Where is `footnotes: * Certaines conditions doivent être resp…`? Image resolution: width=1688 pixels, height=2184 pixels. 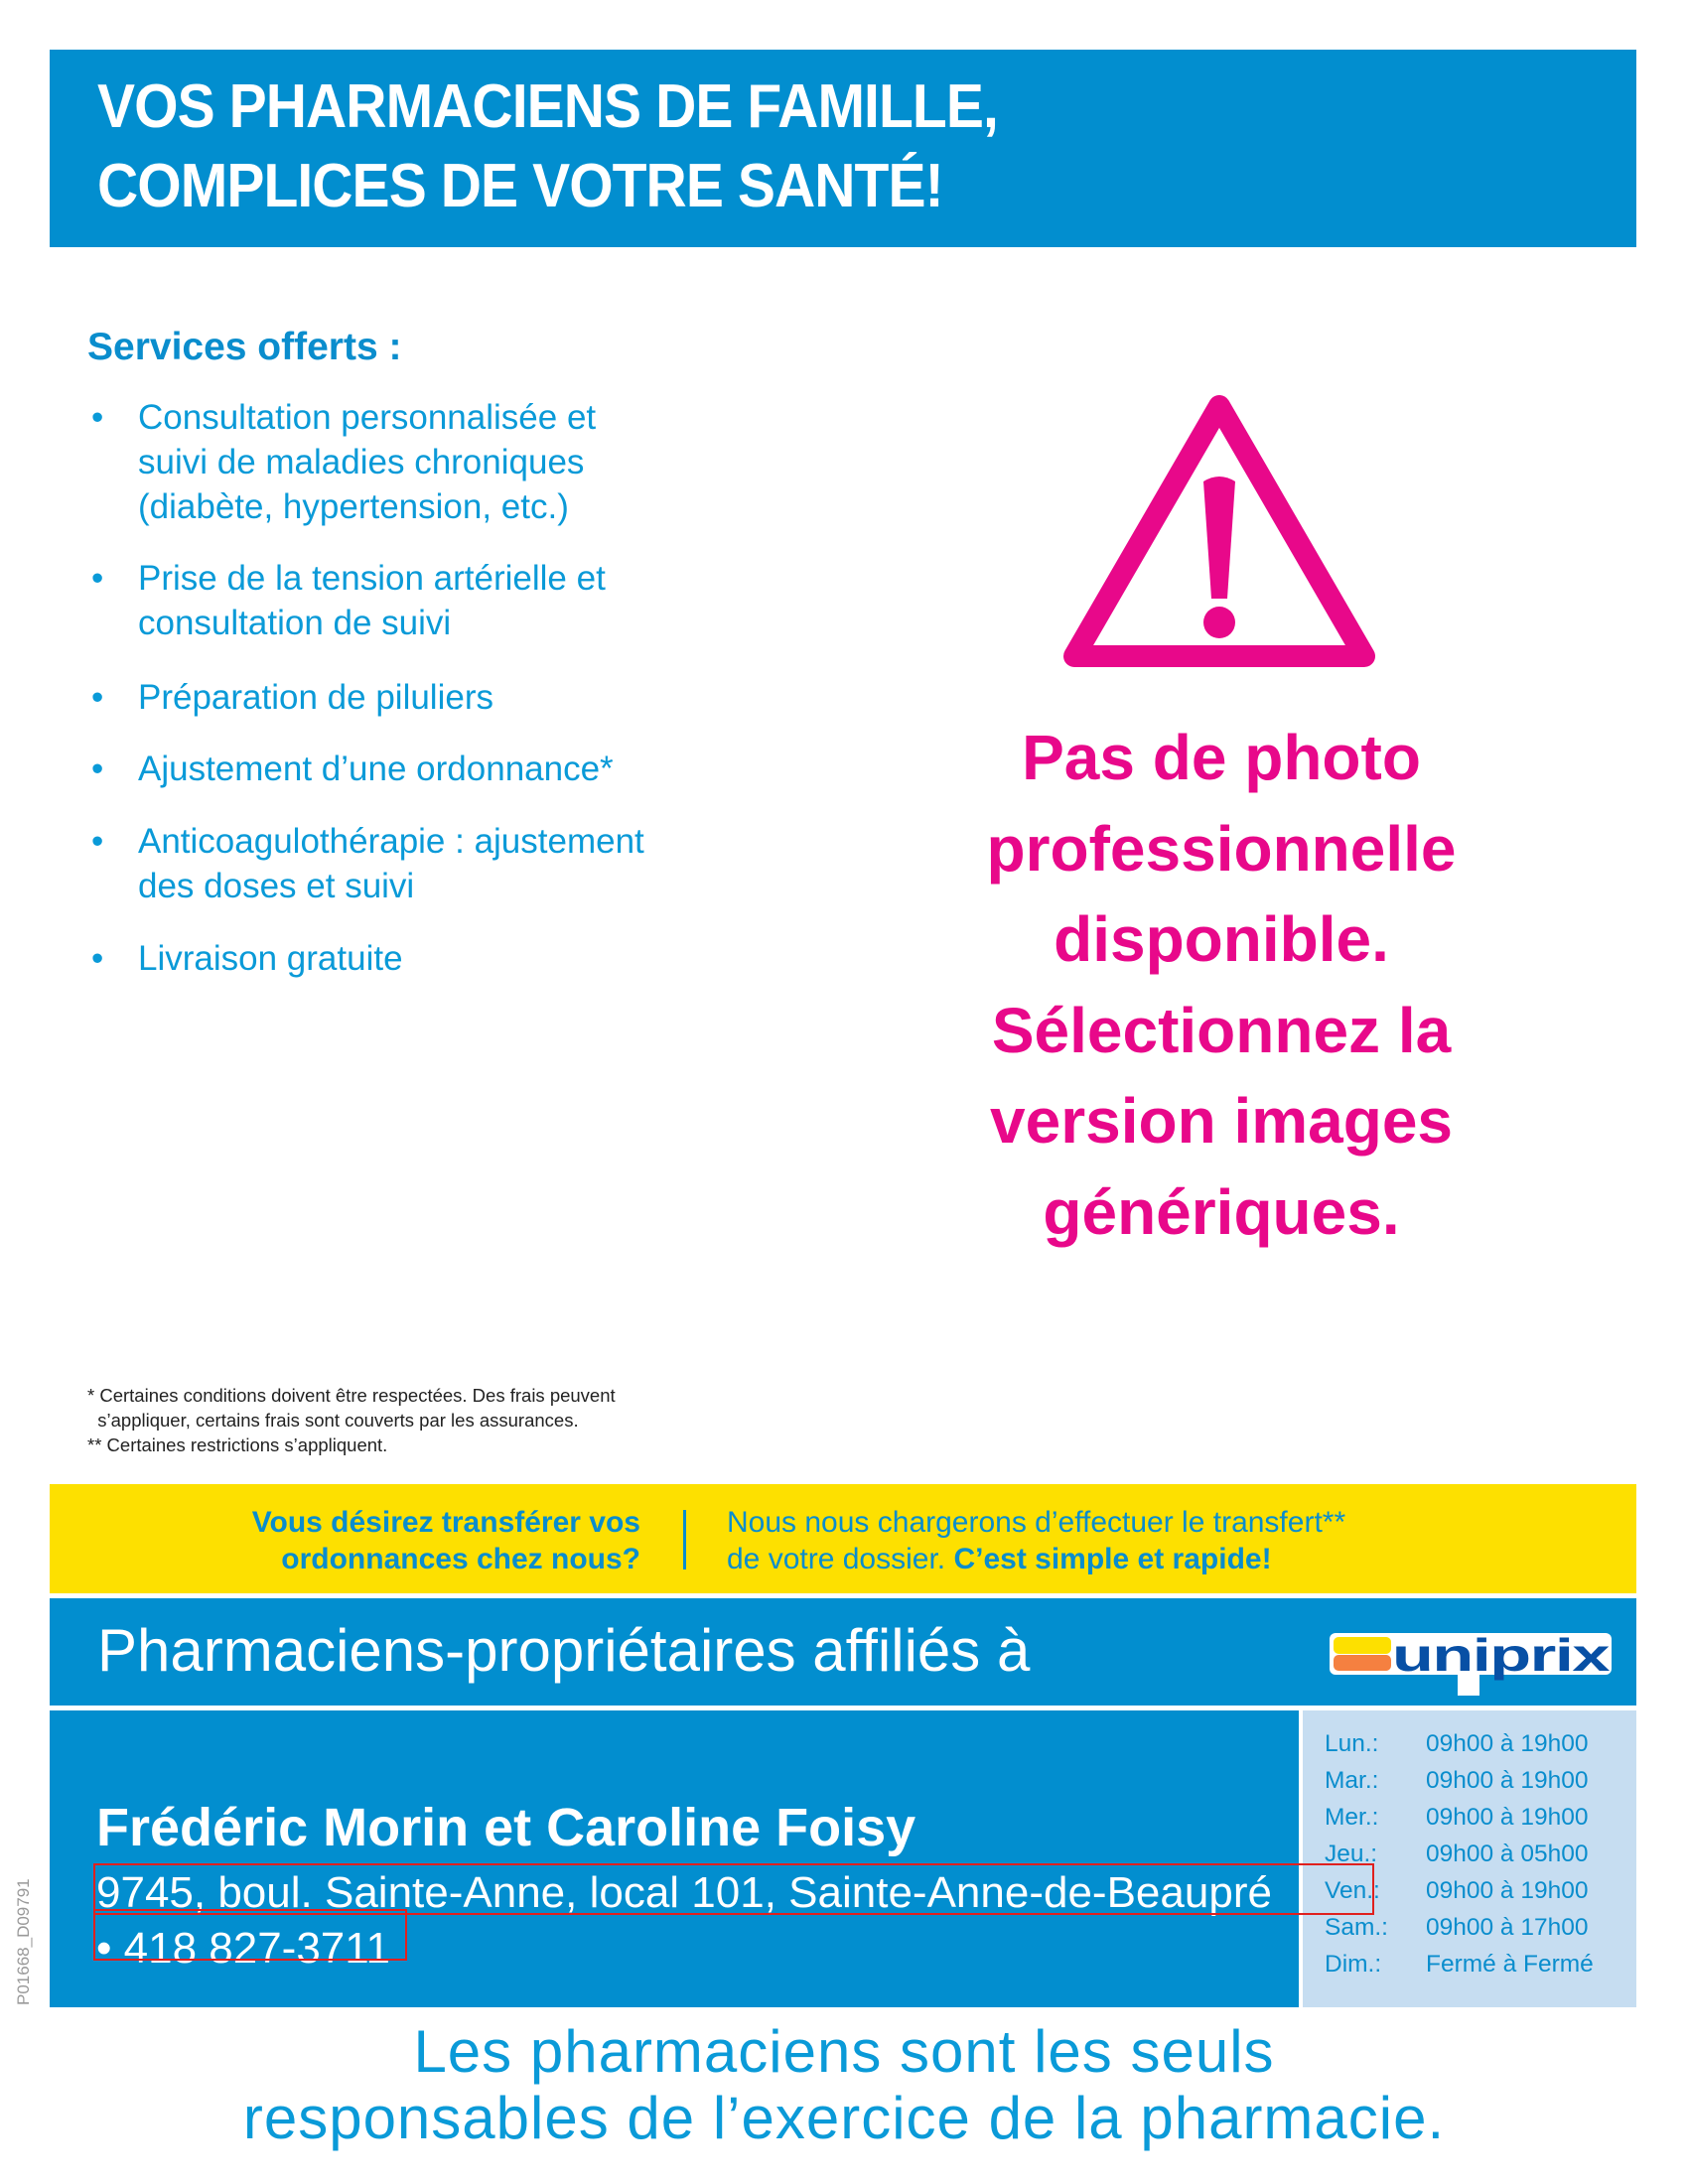 footnotes: * Certaines conditions doivent être resp… is located at coordinates (351, 1420).